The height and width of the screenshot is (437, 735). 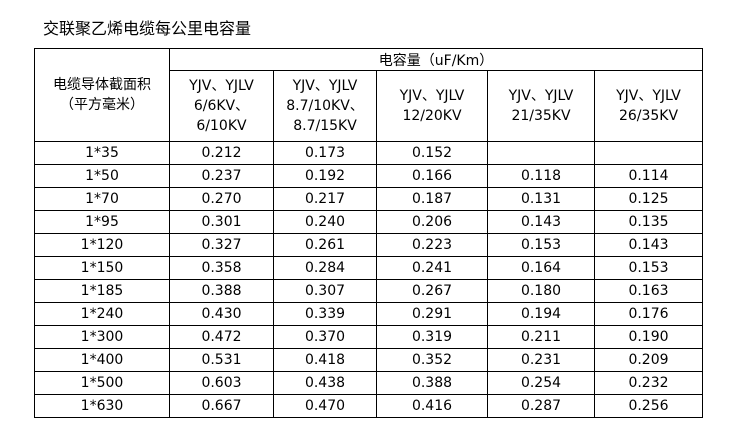 I want to click on capacitance-value-cell: 0.125, so click(x=648, y=199).